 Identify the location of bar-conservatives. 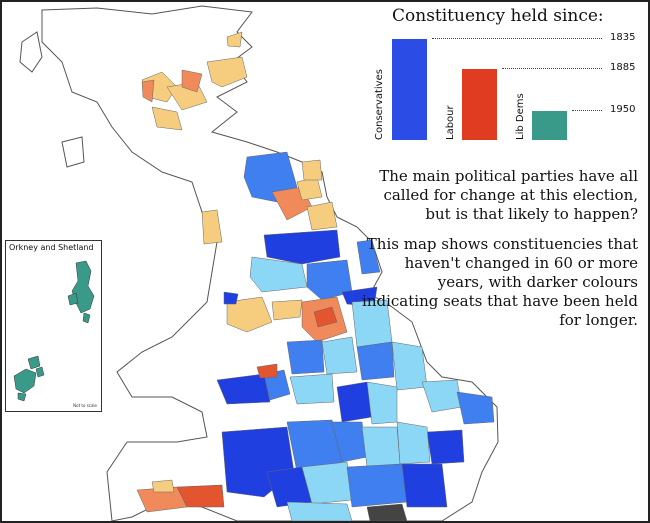
(409, 89).